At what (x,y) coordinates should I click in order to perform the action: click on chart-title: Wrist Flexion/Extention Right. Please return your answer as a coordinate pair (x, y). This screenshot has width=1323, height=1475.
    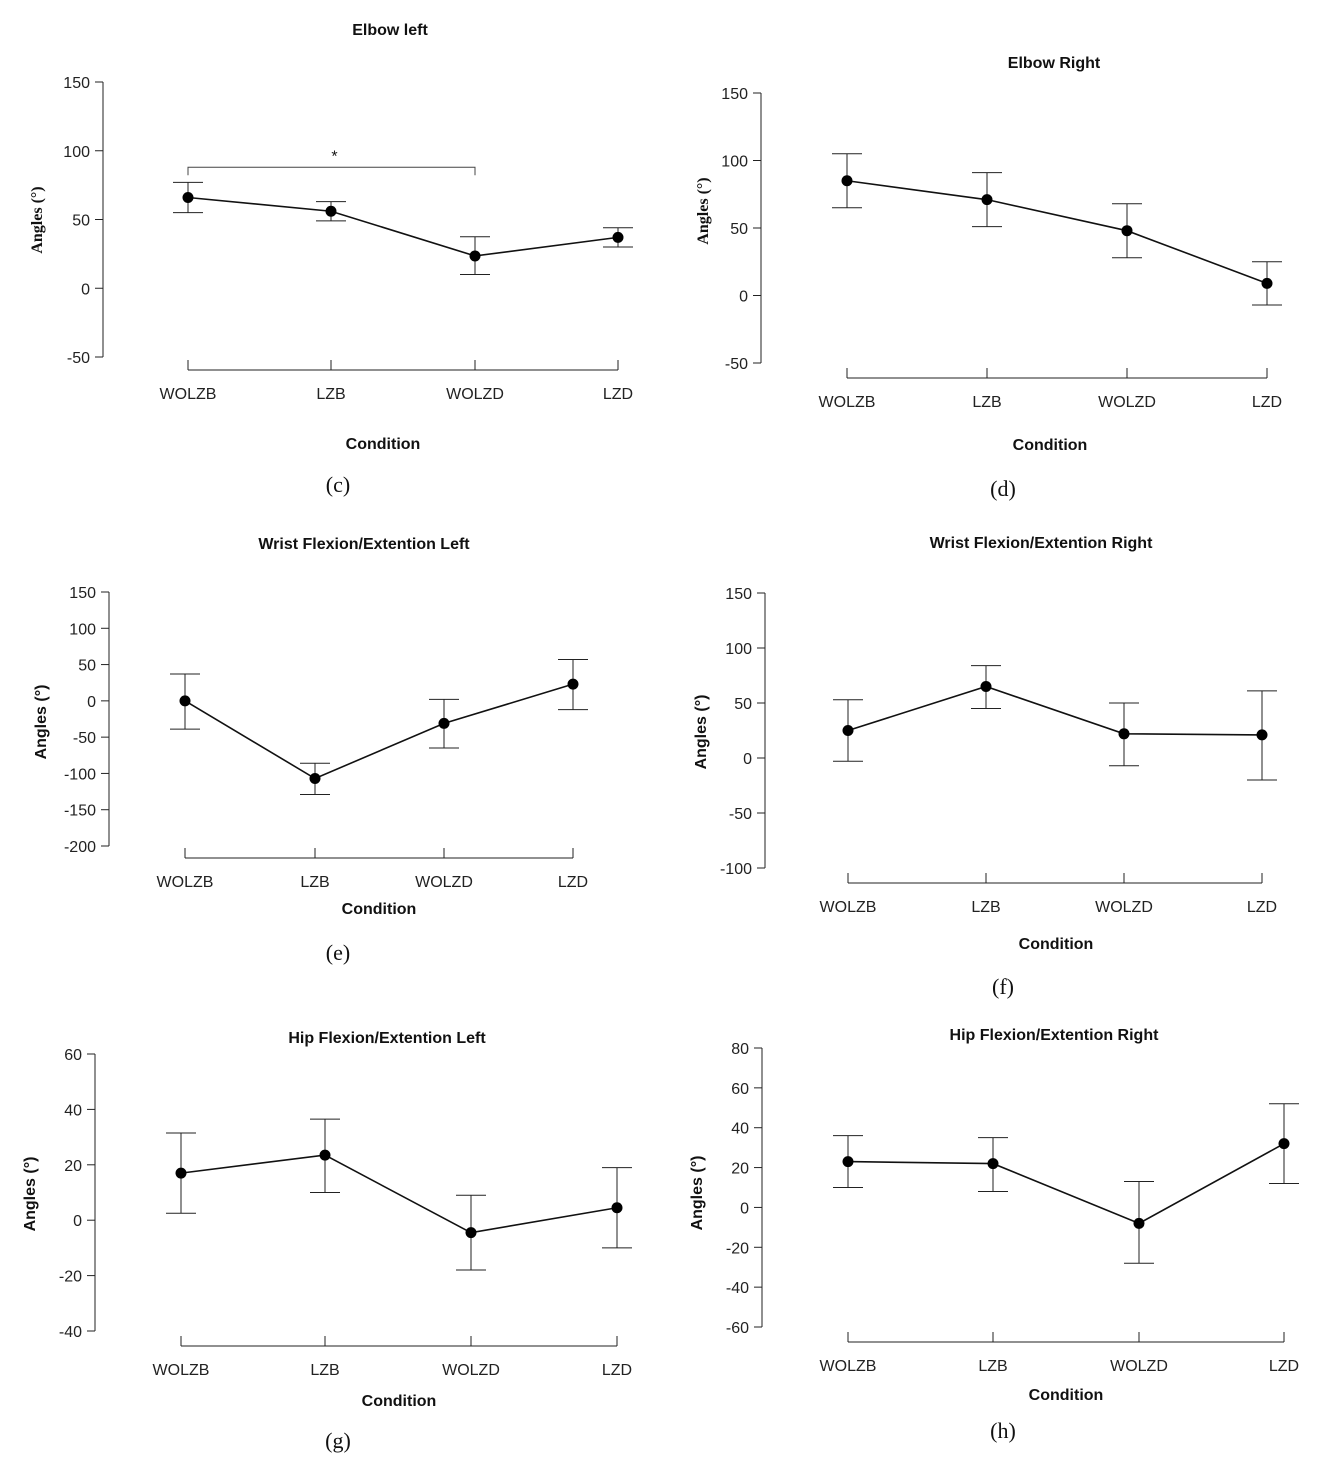
    Looking at the image, I should click on (1041, 543).